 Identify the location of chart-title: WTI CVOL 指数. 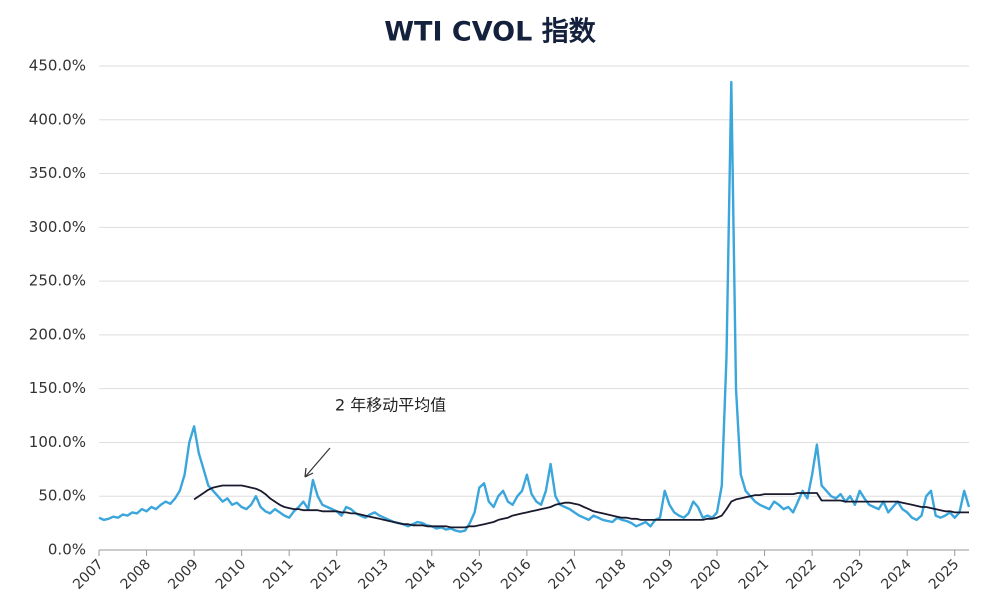
(490, 32).